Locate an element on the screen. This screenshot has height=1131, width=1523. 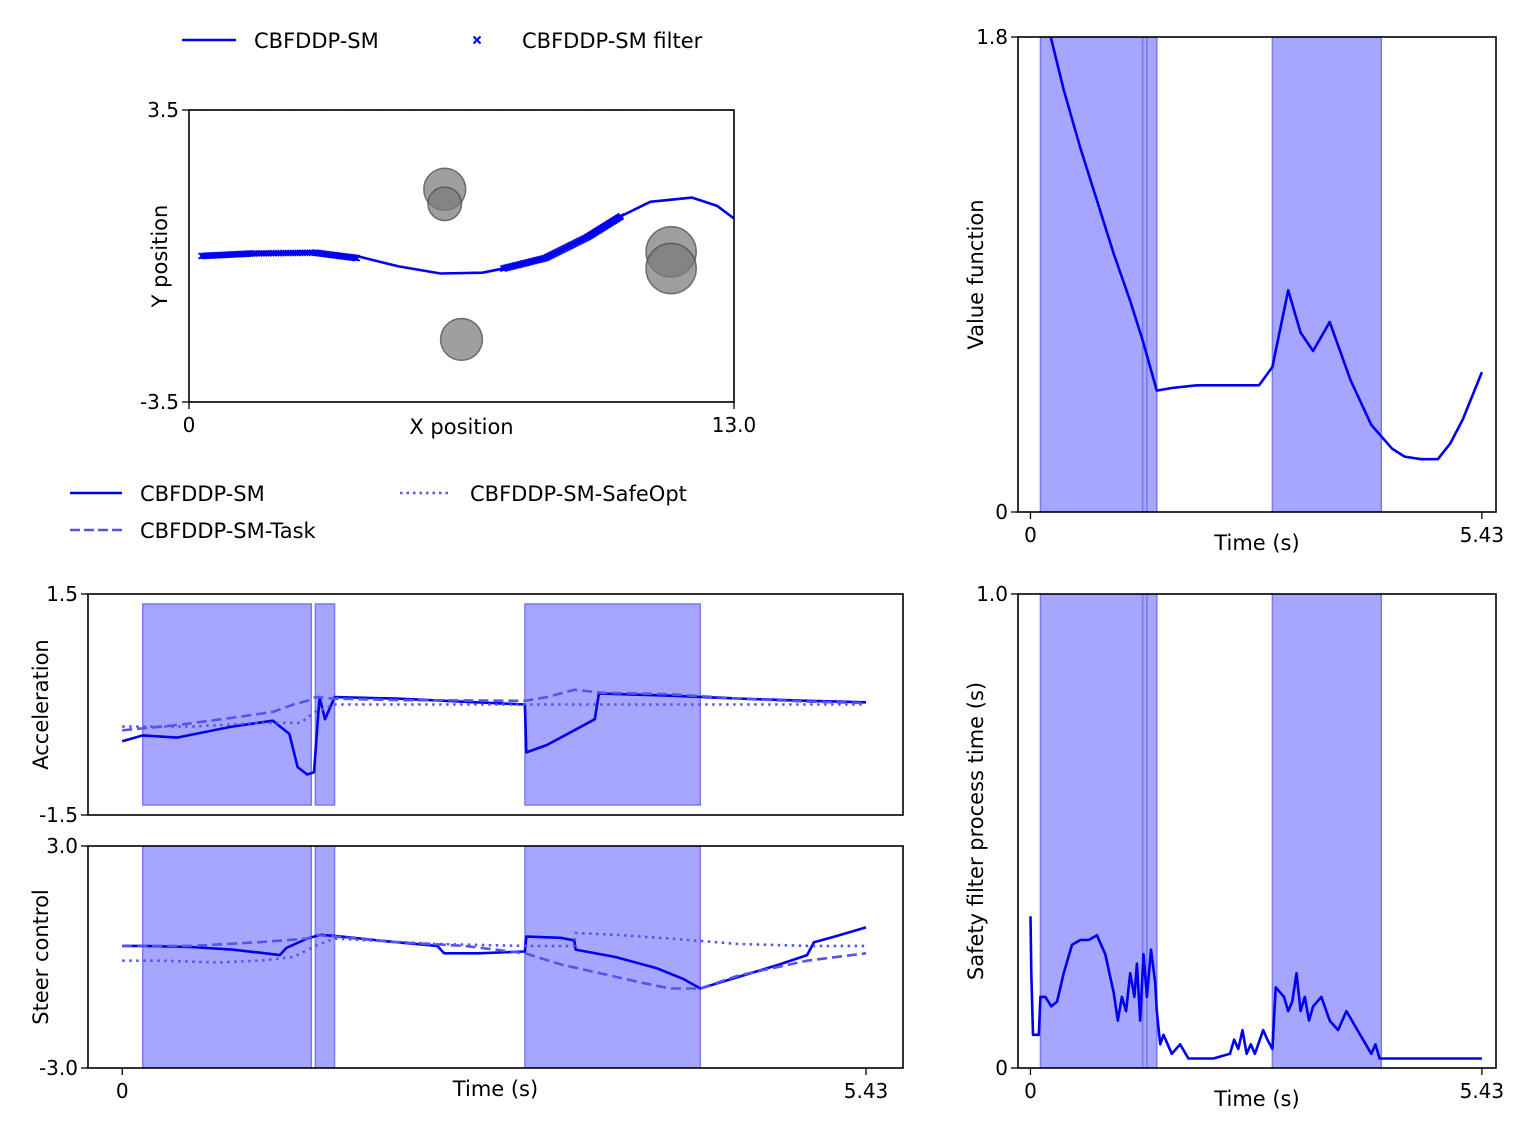
acceleration-axes-frame is located at coordinates (495, 704).